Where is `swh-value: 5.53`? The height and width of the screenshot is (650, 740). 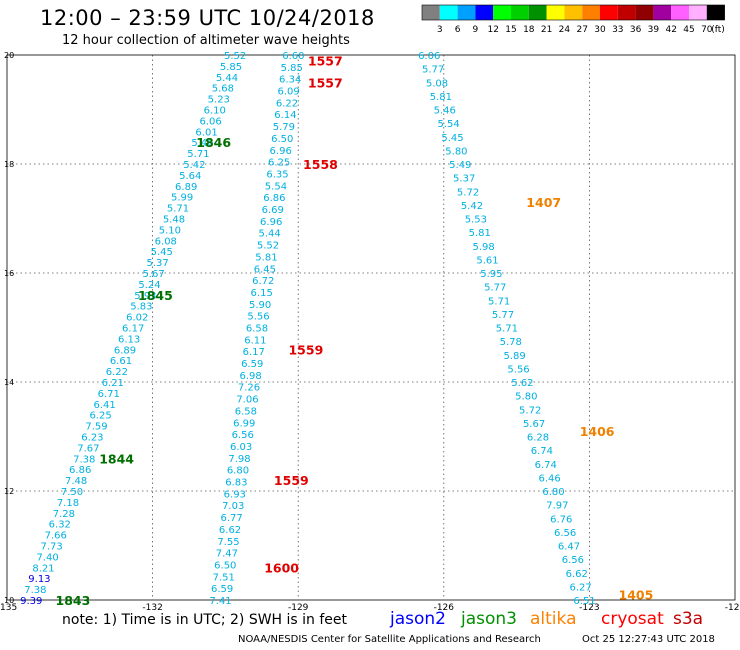
swh-value: 5.53 is located at coordinates (476, 220).